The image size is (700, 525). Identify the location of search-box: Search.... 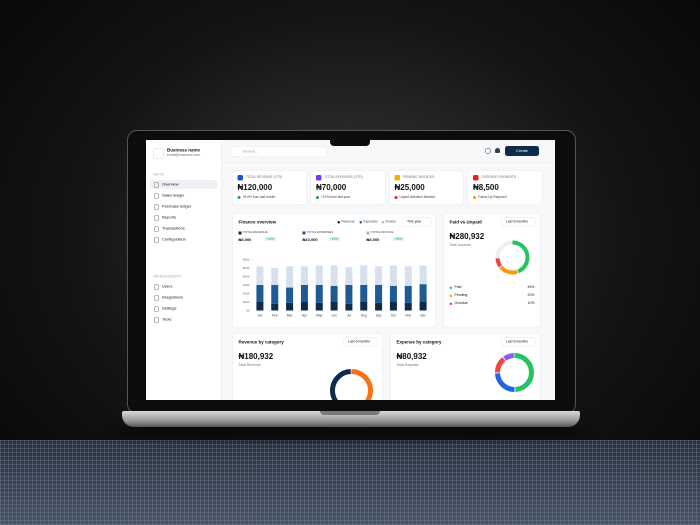
(279, 151).